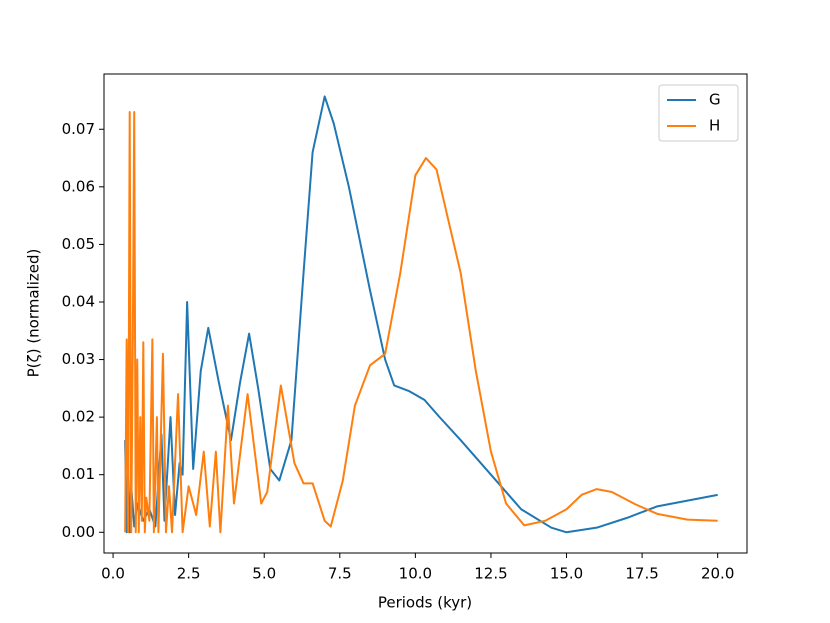 The image size is (830, 623). I want to click on y-tick-label: 0.01, so click(78, 474).